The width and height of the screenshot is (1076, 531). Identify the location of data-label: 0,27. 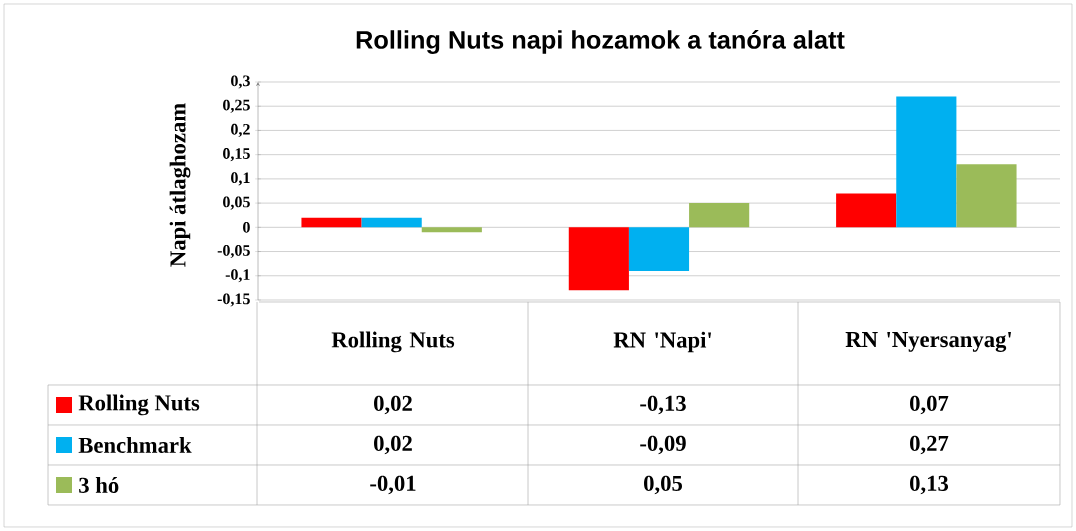
(929, 445).